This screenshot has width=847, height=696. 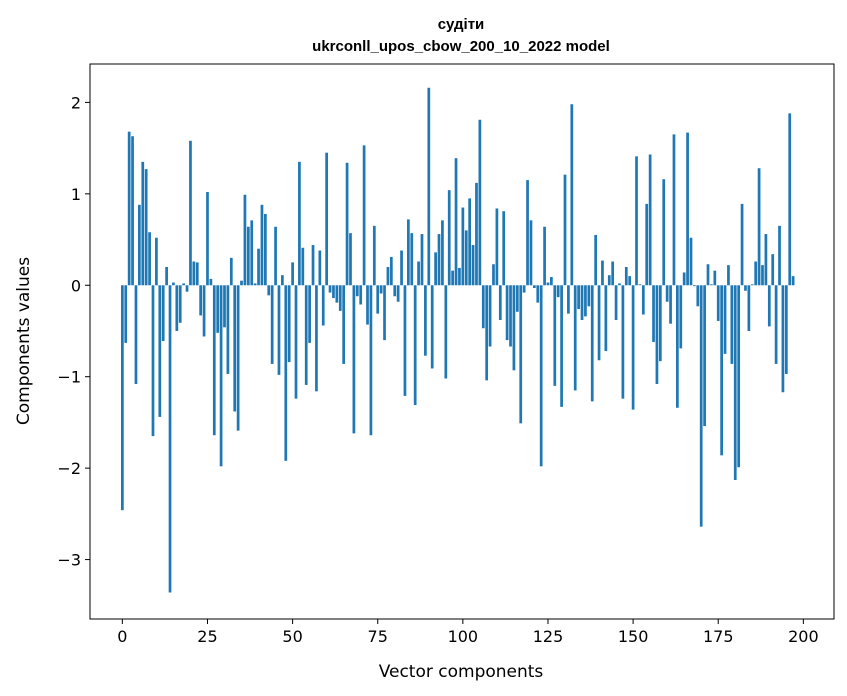 I want to click on x-tick-label: 100, so click(x=463, y=636).